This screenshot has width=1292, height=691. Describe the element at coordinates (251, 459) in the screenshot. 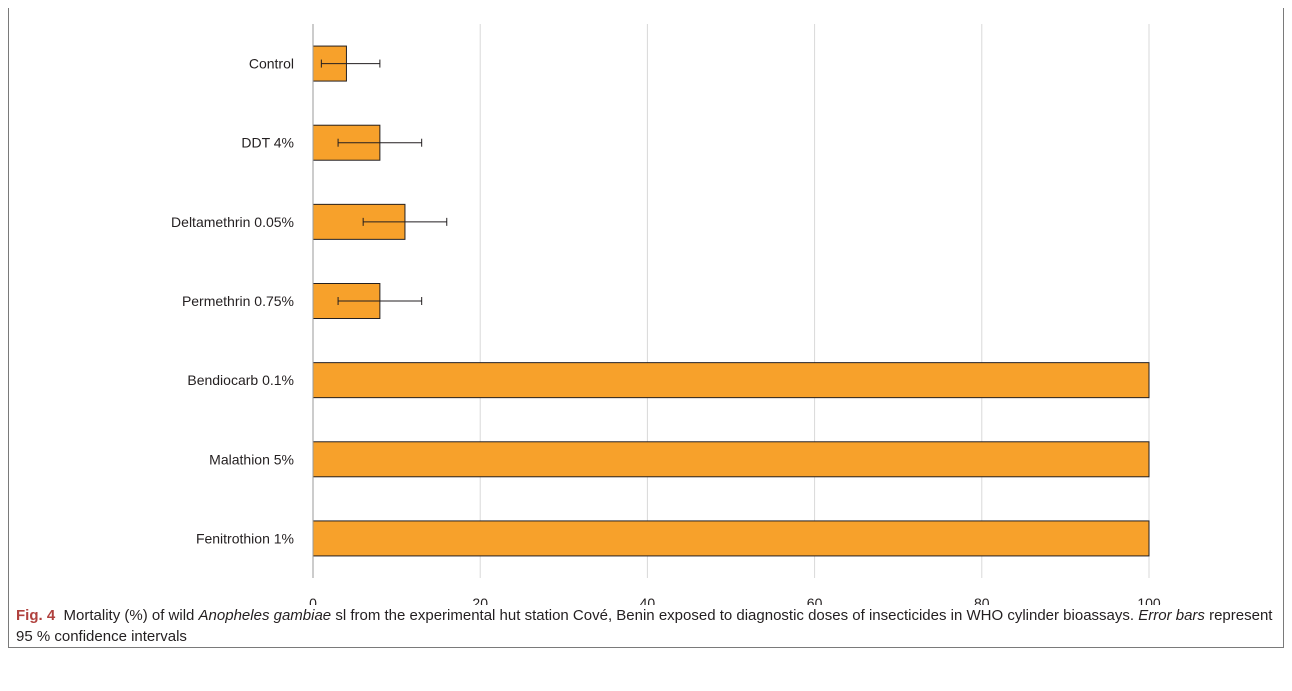

I see `category-label: Malathion 5%` at that location.